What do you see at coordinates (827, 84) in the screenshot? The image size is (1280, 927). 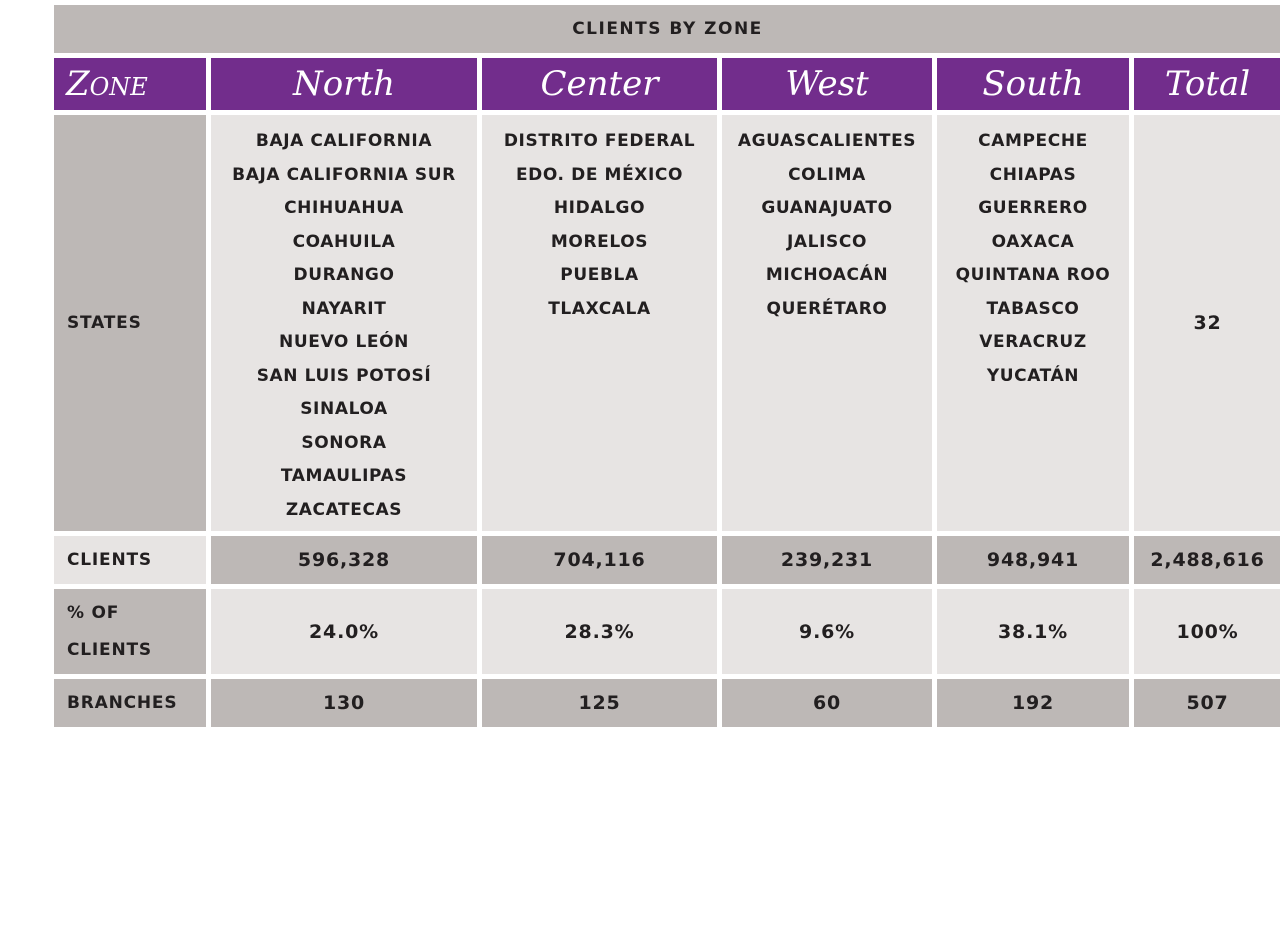 I see `header-west: West` at bounding box center [827, 84].